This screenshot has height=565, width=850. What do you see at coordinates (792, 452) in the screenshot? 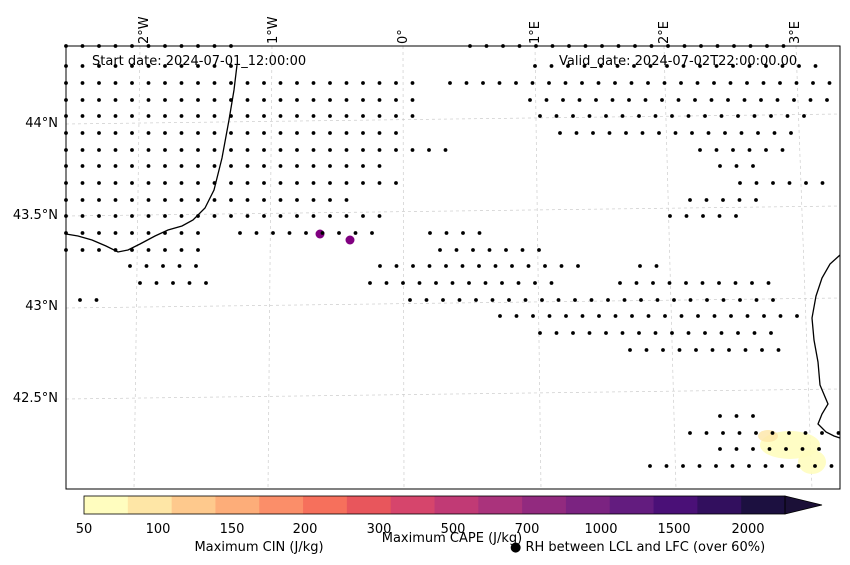
I see `cape-shading` at bounding box center [792, 452].